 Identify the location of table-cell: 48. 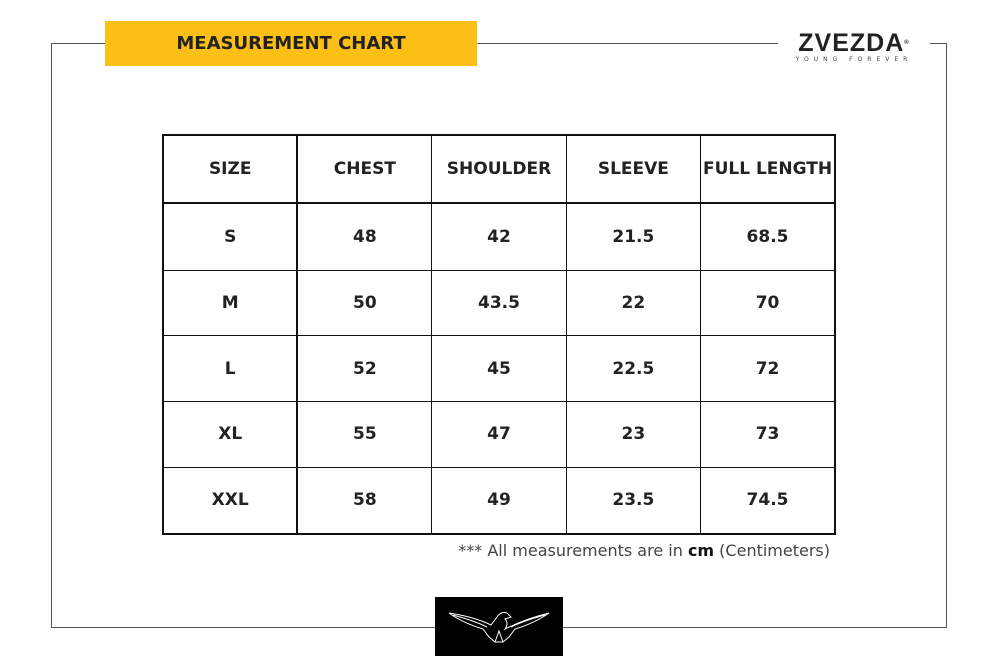
(364, 236).